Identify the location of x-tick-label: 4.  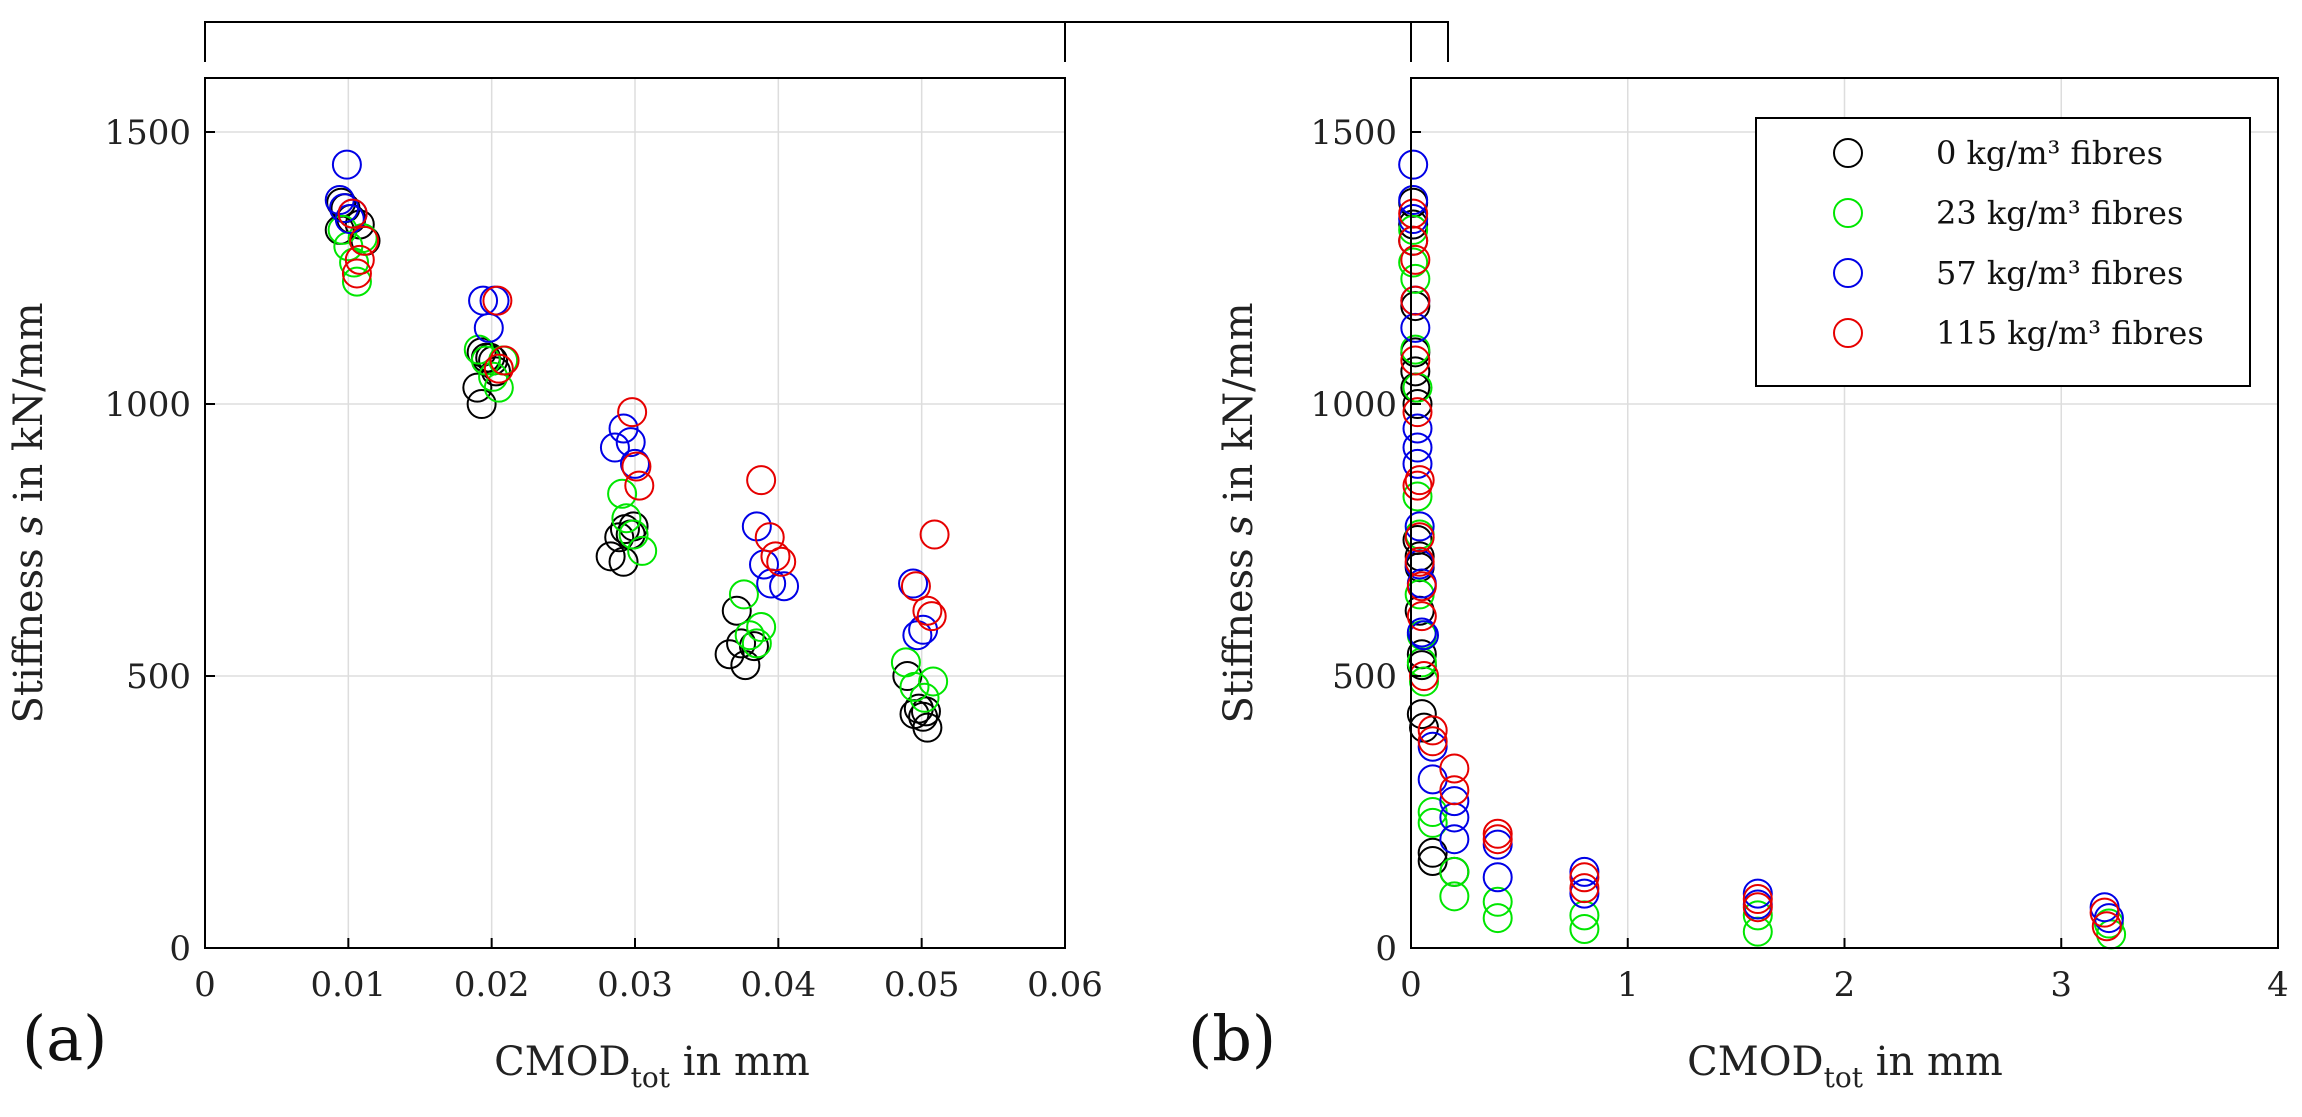
(2278, 985).